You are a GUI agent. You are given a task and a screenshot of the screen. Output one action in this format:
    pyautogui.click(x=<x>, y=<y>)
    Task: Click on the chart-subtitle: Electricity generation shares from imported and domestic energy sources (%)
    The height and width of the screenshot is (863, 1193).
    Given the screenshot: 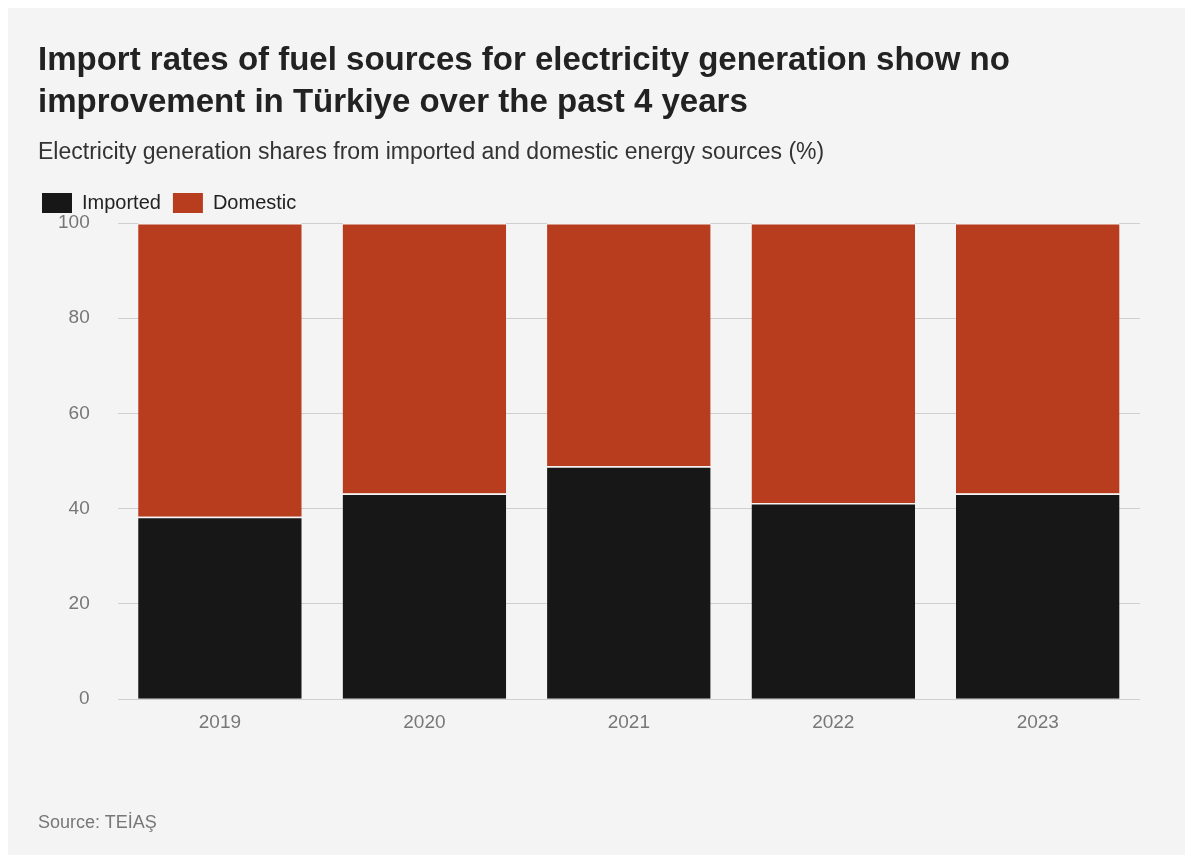 What is the action you would take?
    pyautogui.click(x=432, y=151)
    